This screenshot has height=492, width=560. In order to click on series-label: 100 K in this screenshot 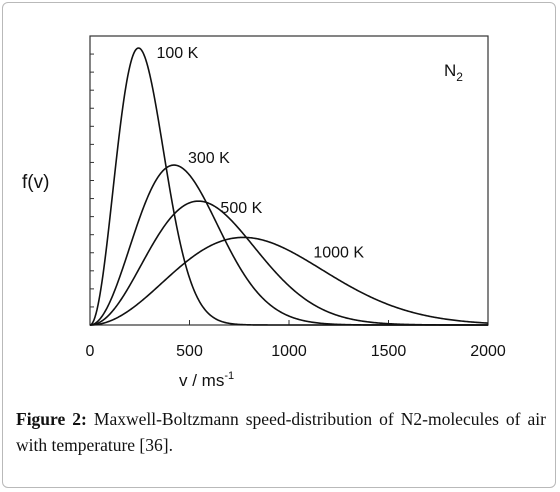, I will do `click(177, 53)`.